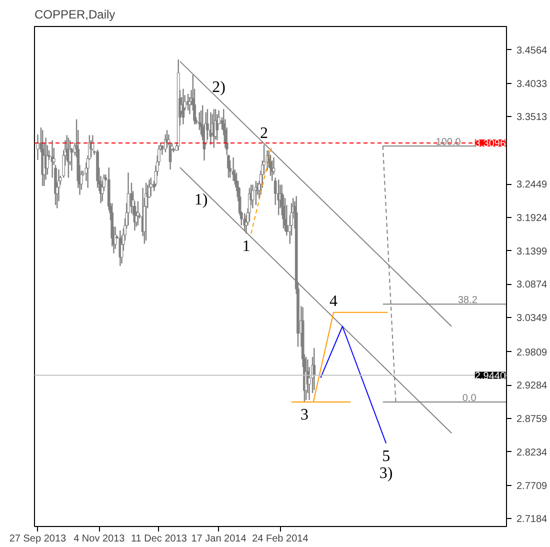 The image size is (550, 547). I want to click on annotation: 38.2, so click(468, 300).